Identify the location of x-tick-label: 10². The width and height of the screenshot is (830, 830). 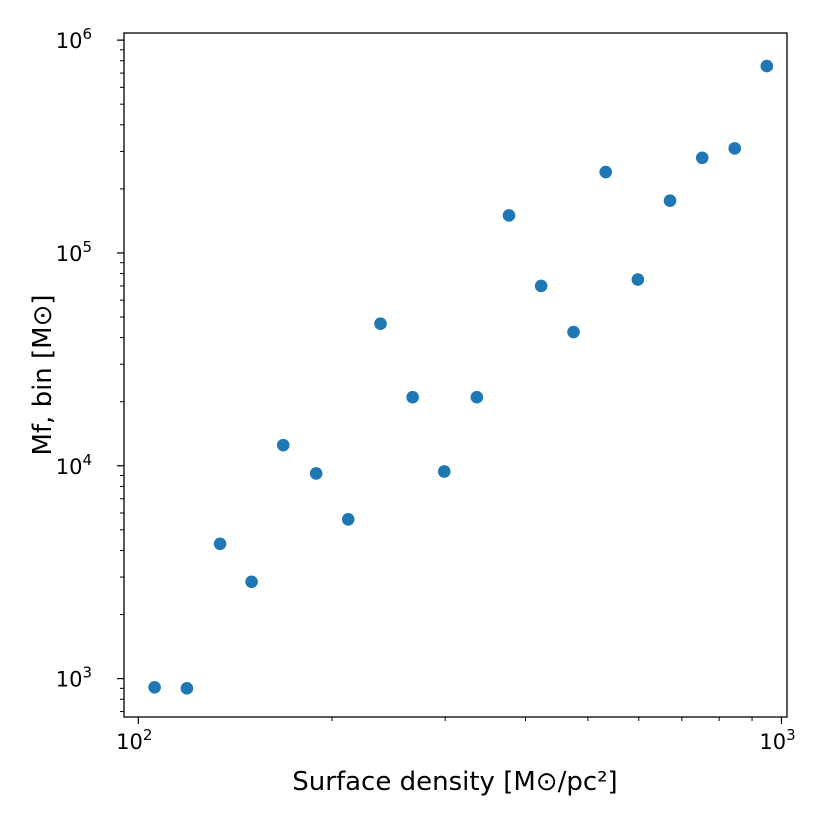
(134, 740).